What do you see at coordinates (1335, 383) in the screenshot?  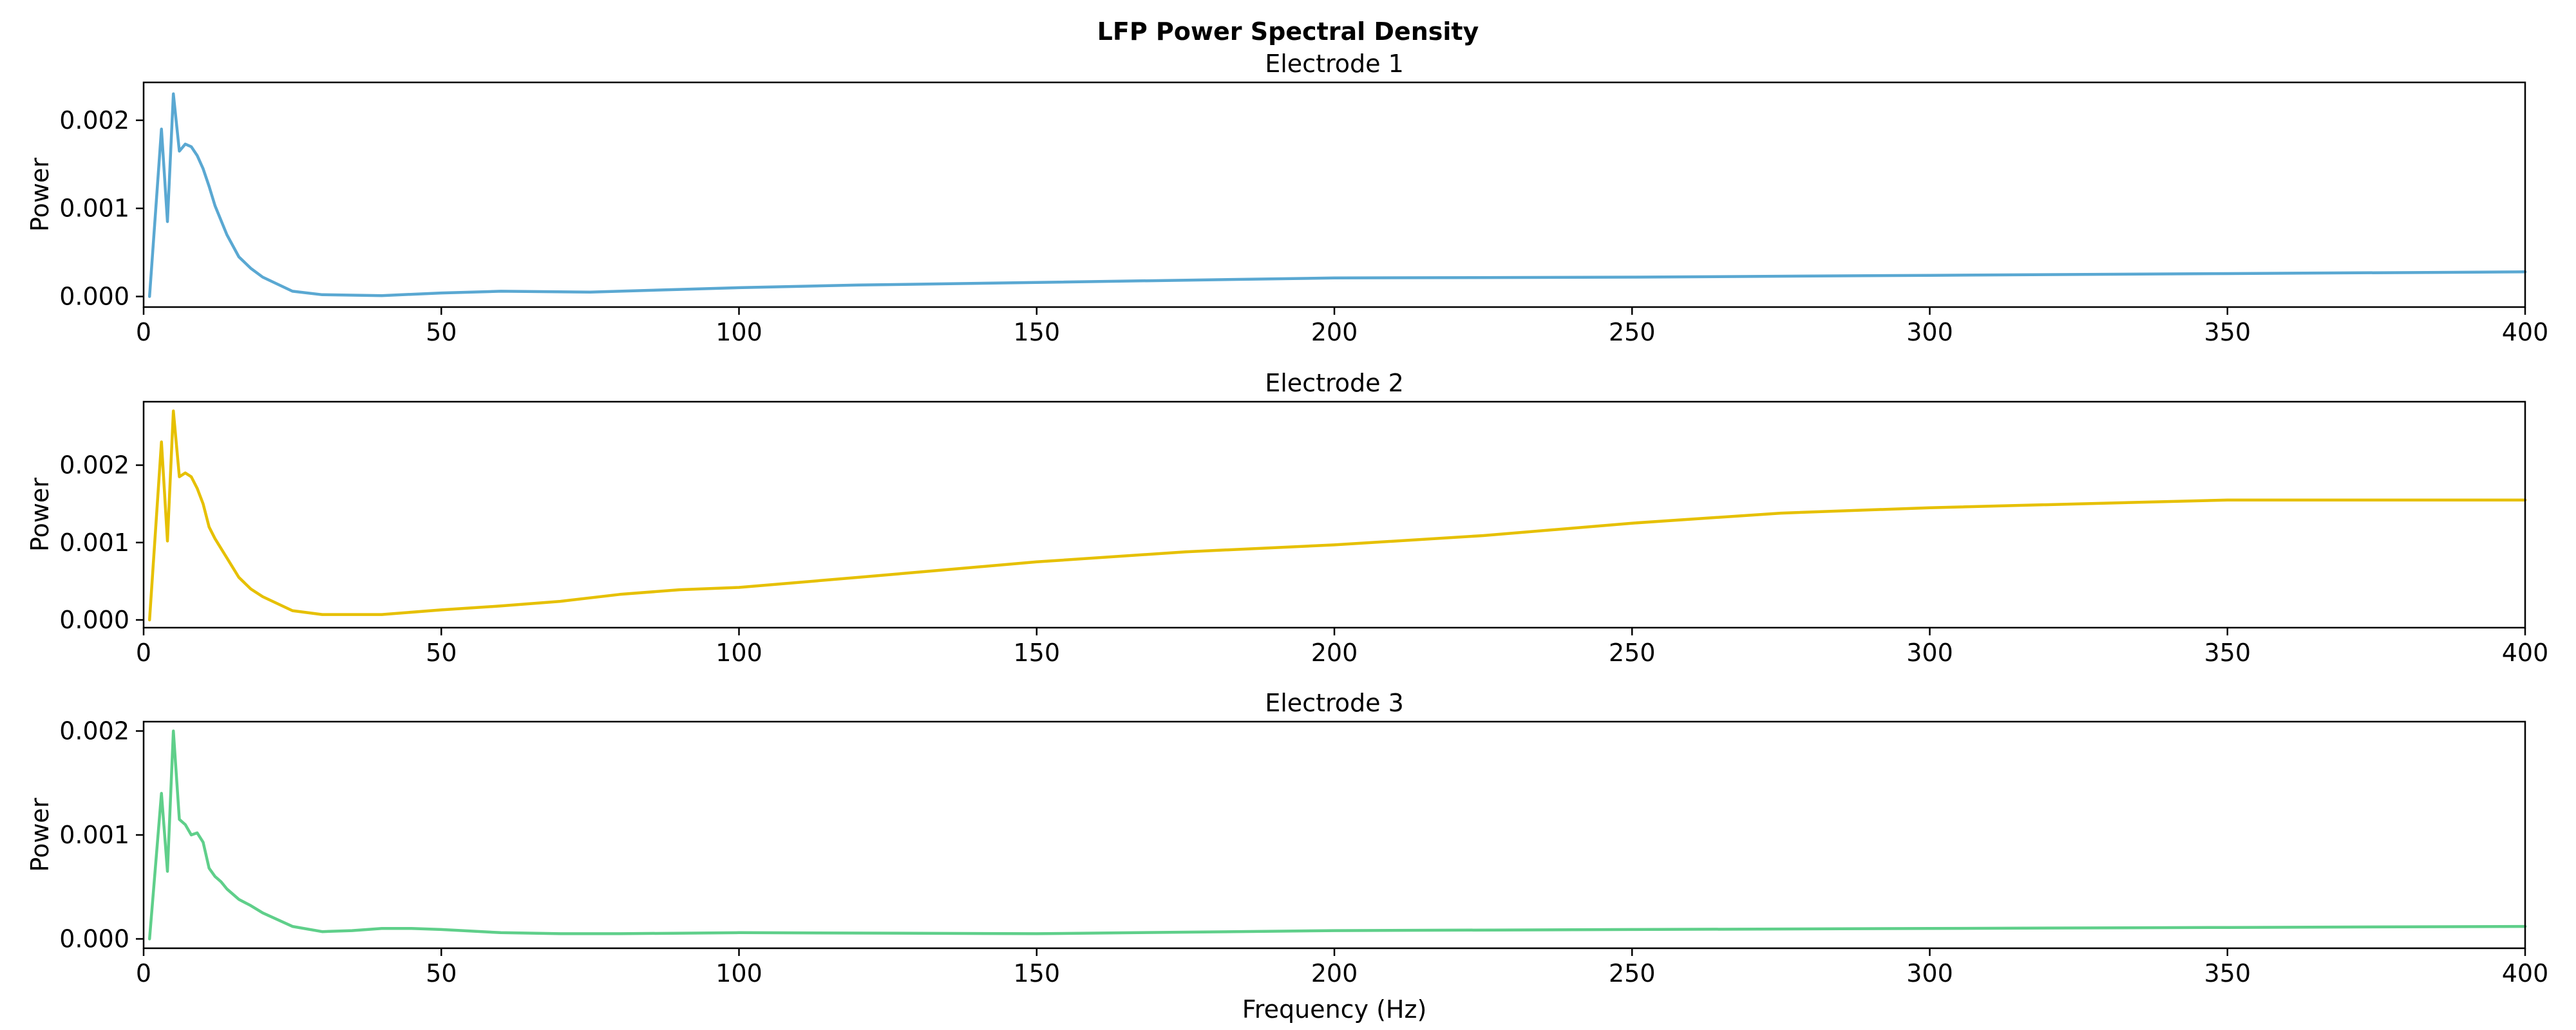 I see `panel-title: Electrode 2` at bounding box center [1335, 383].